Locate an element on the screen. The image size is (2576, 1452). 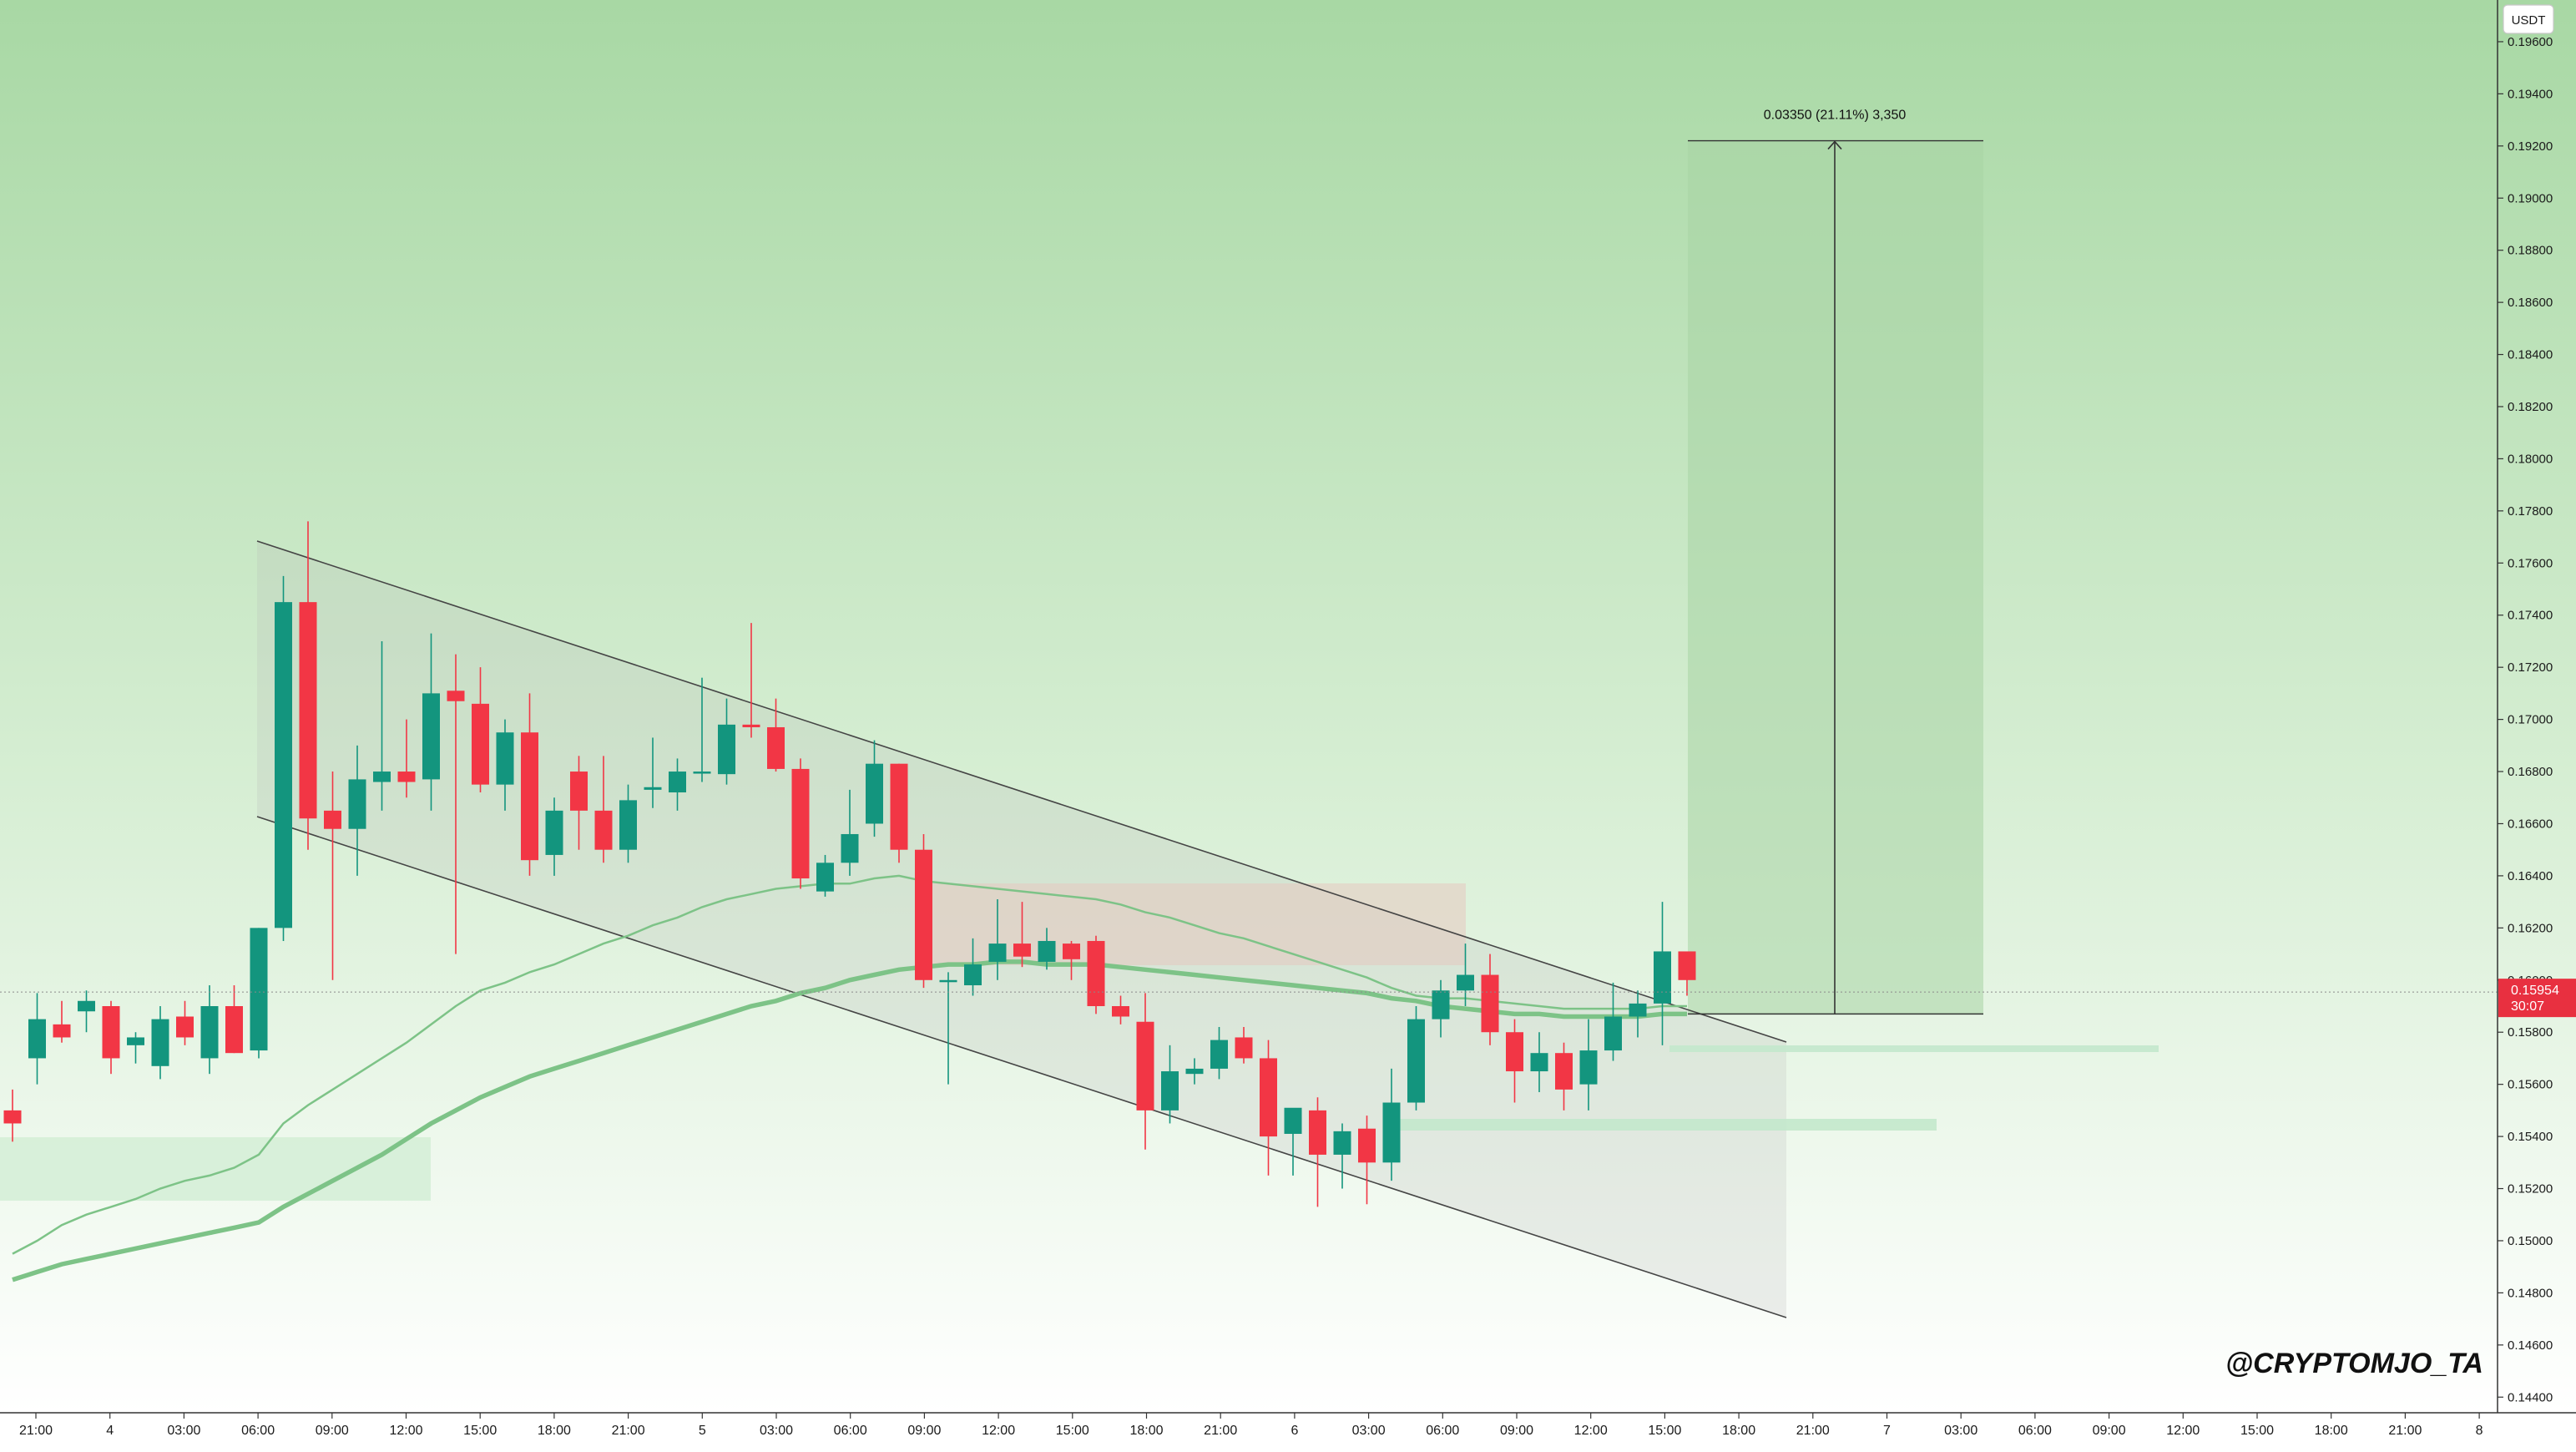
support-zone-lower is located at coordinates (1665, 1125).